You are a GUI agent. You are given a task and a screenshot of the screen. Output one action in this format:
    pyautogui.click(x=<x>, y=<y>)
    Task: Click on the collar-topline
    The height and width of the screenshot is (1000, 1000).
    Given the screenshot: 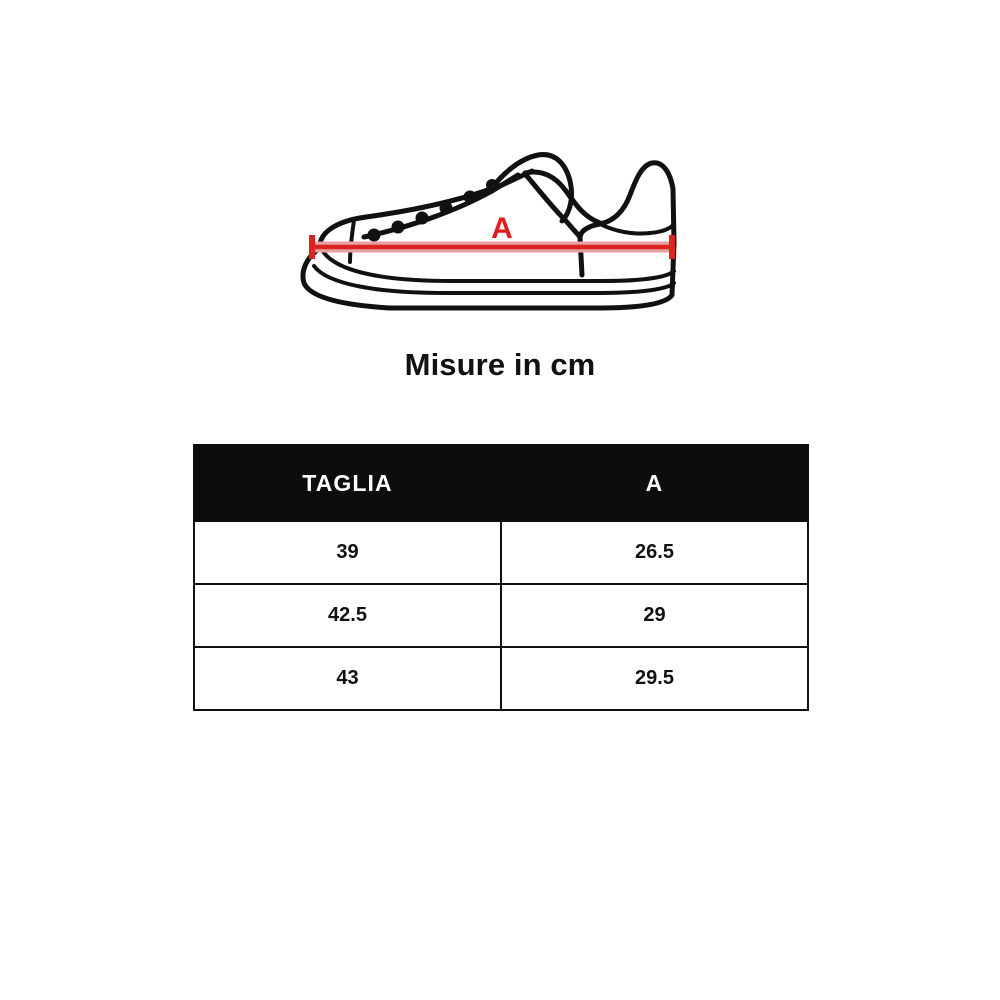 What is the action you would take?
    pyautogui.click(x=562, y=197)
    